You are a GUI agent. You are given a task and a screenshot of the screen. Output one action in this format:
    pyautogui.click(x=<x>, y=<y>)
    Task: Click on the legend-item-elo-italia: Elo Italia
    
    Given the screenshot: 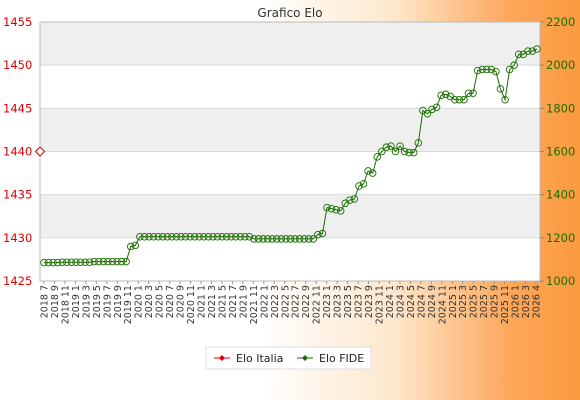 What is the action you would take?
    pyautogui.click(x=248, y=358)
    